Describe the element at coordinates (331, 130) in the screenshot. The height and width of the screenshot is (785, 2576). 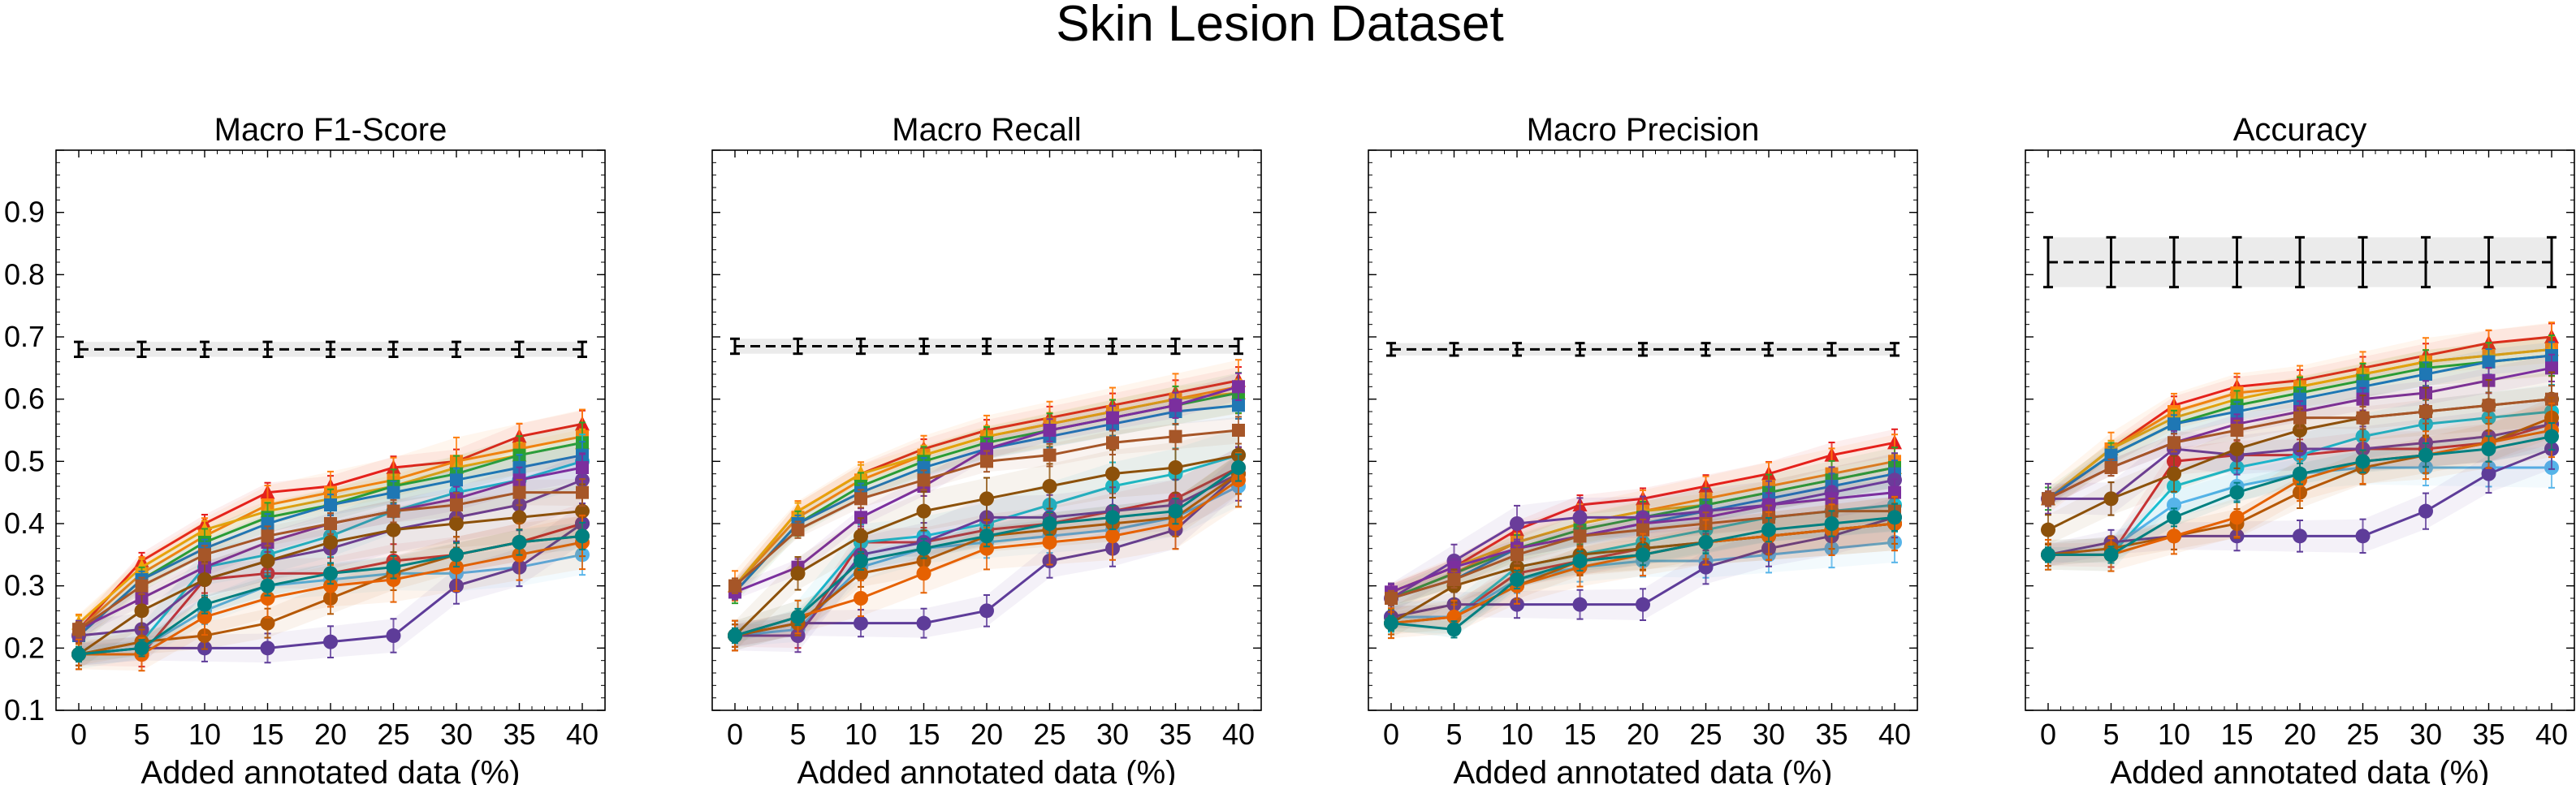
I see `panel-title: Macro F1-Score` at that location.